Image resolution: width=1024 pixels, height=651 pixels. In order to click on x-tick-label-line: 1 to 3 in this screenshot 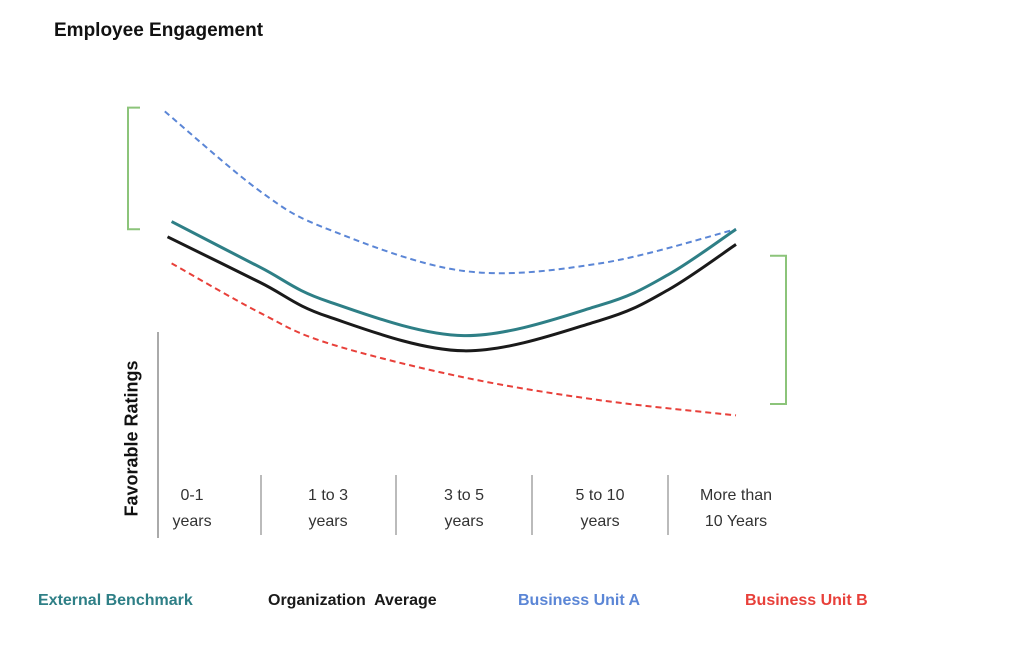, I will do `click(328, 495)`.